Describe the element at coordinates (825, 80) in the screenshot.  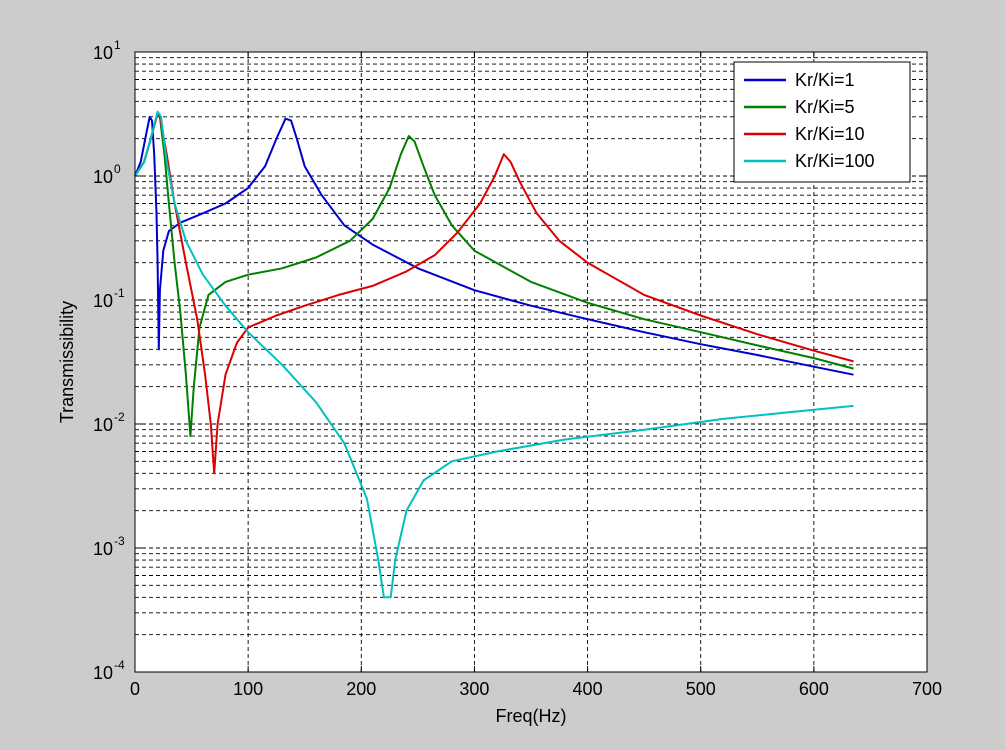
I see `legend-label: Kr/Ki=1` at that location.